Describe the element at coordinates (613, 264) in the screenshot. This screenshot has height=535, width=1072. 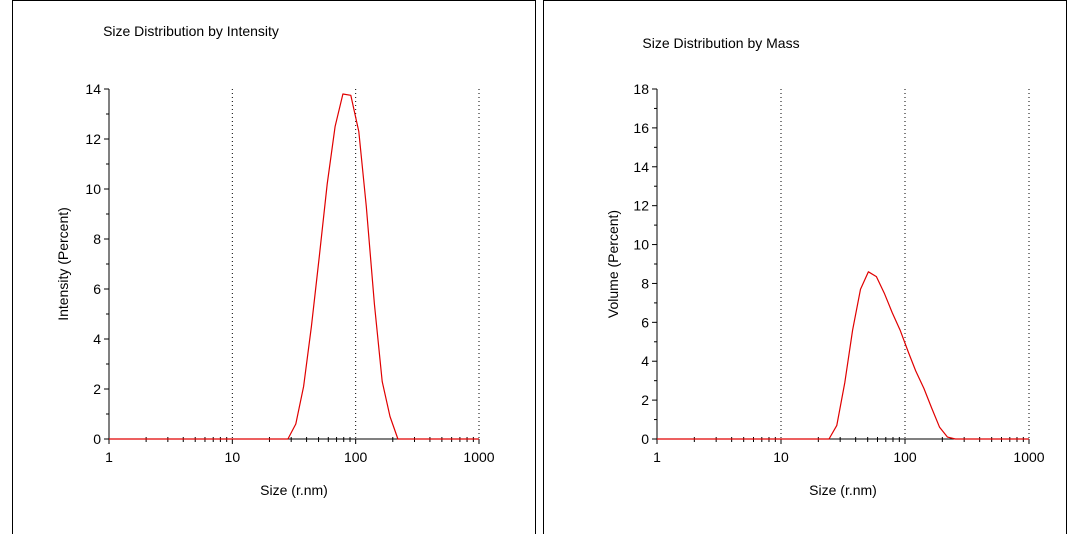
I see `y-axis-label: Volume (Percent)` at that location.